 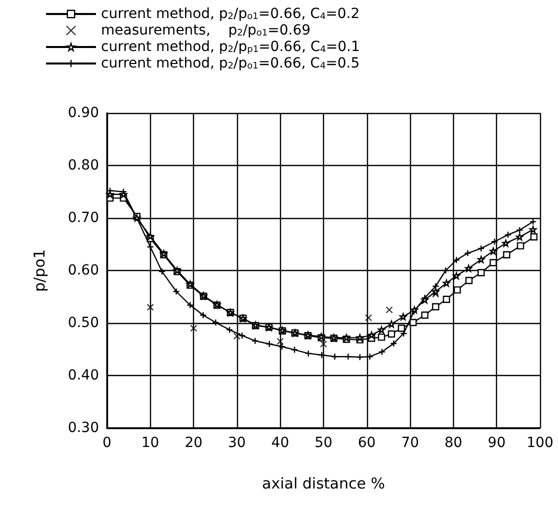 I want to click on y-tick-label: 0.70, so click(x=83, y=218).